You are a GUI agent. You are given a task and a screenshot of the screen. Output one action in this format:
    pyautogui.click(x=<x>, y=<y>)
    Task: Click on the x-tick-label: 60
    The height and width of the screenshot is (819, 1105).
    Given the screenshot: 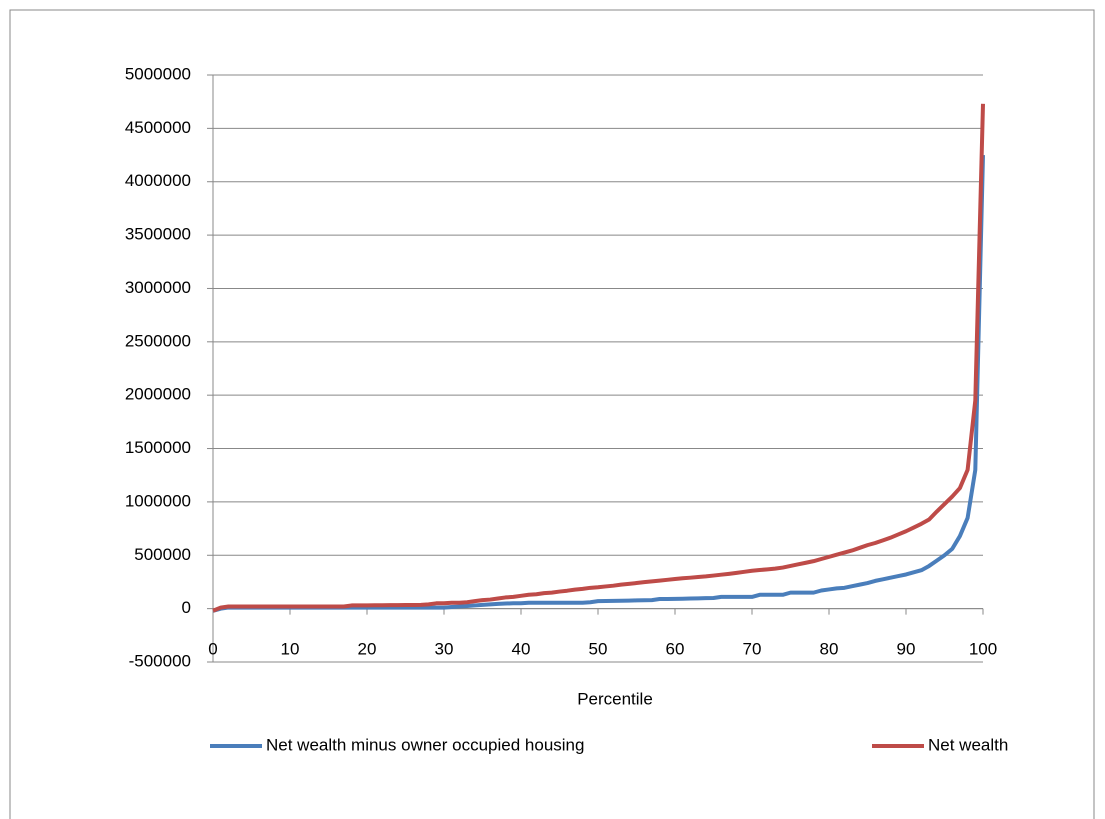 What is the action you would take?
    pyautogui.click(x=675, y=648)
    